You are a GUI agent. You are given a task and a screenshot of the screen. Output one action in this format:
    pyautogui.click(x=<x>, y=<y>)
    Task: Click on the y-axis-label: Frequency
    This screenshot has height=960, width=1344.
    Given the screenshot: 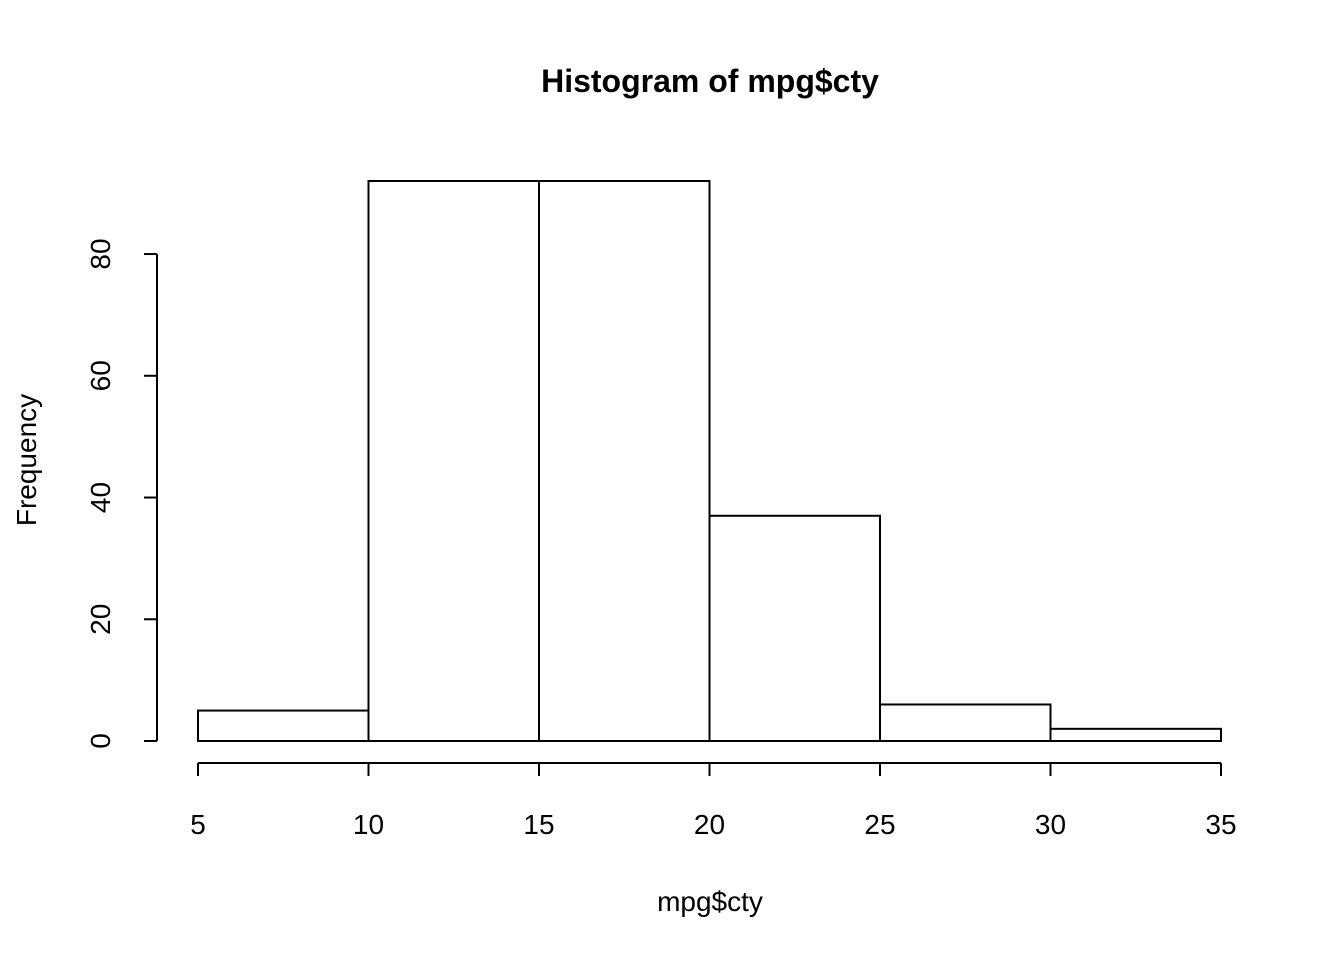 What is the action you would take?
    pyautogui.click(x=26, y=460)
    